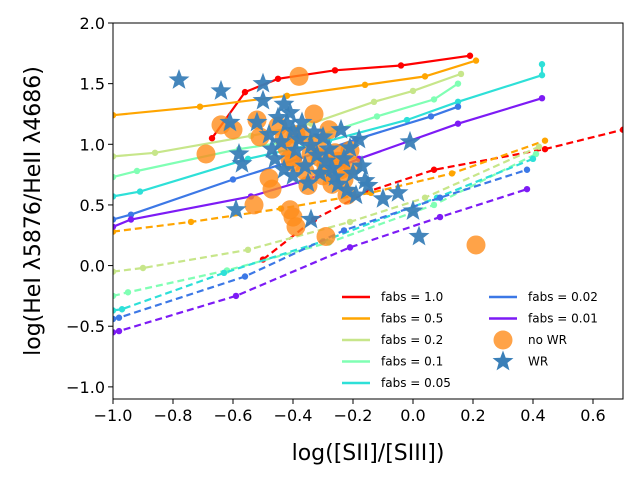 The height and width of the screenshot is (480, 640). Describe the element at coordinates (503, 340) in the screenshot. I see `legend-no-wr-marker` at that location.